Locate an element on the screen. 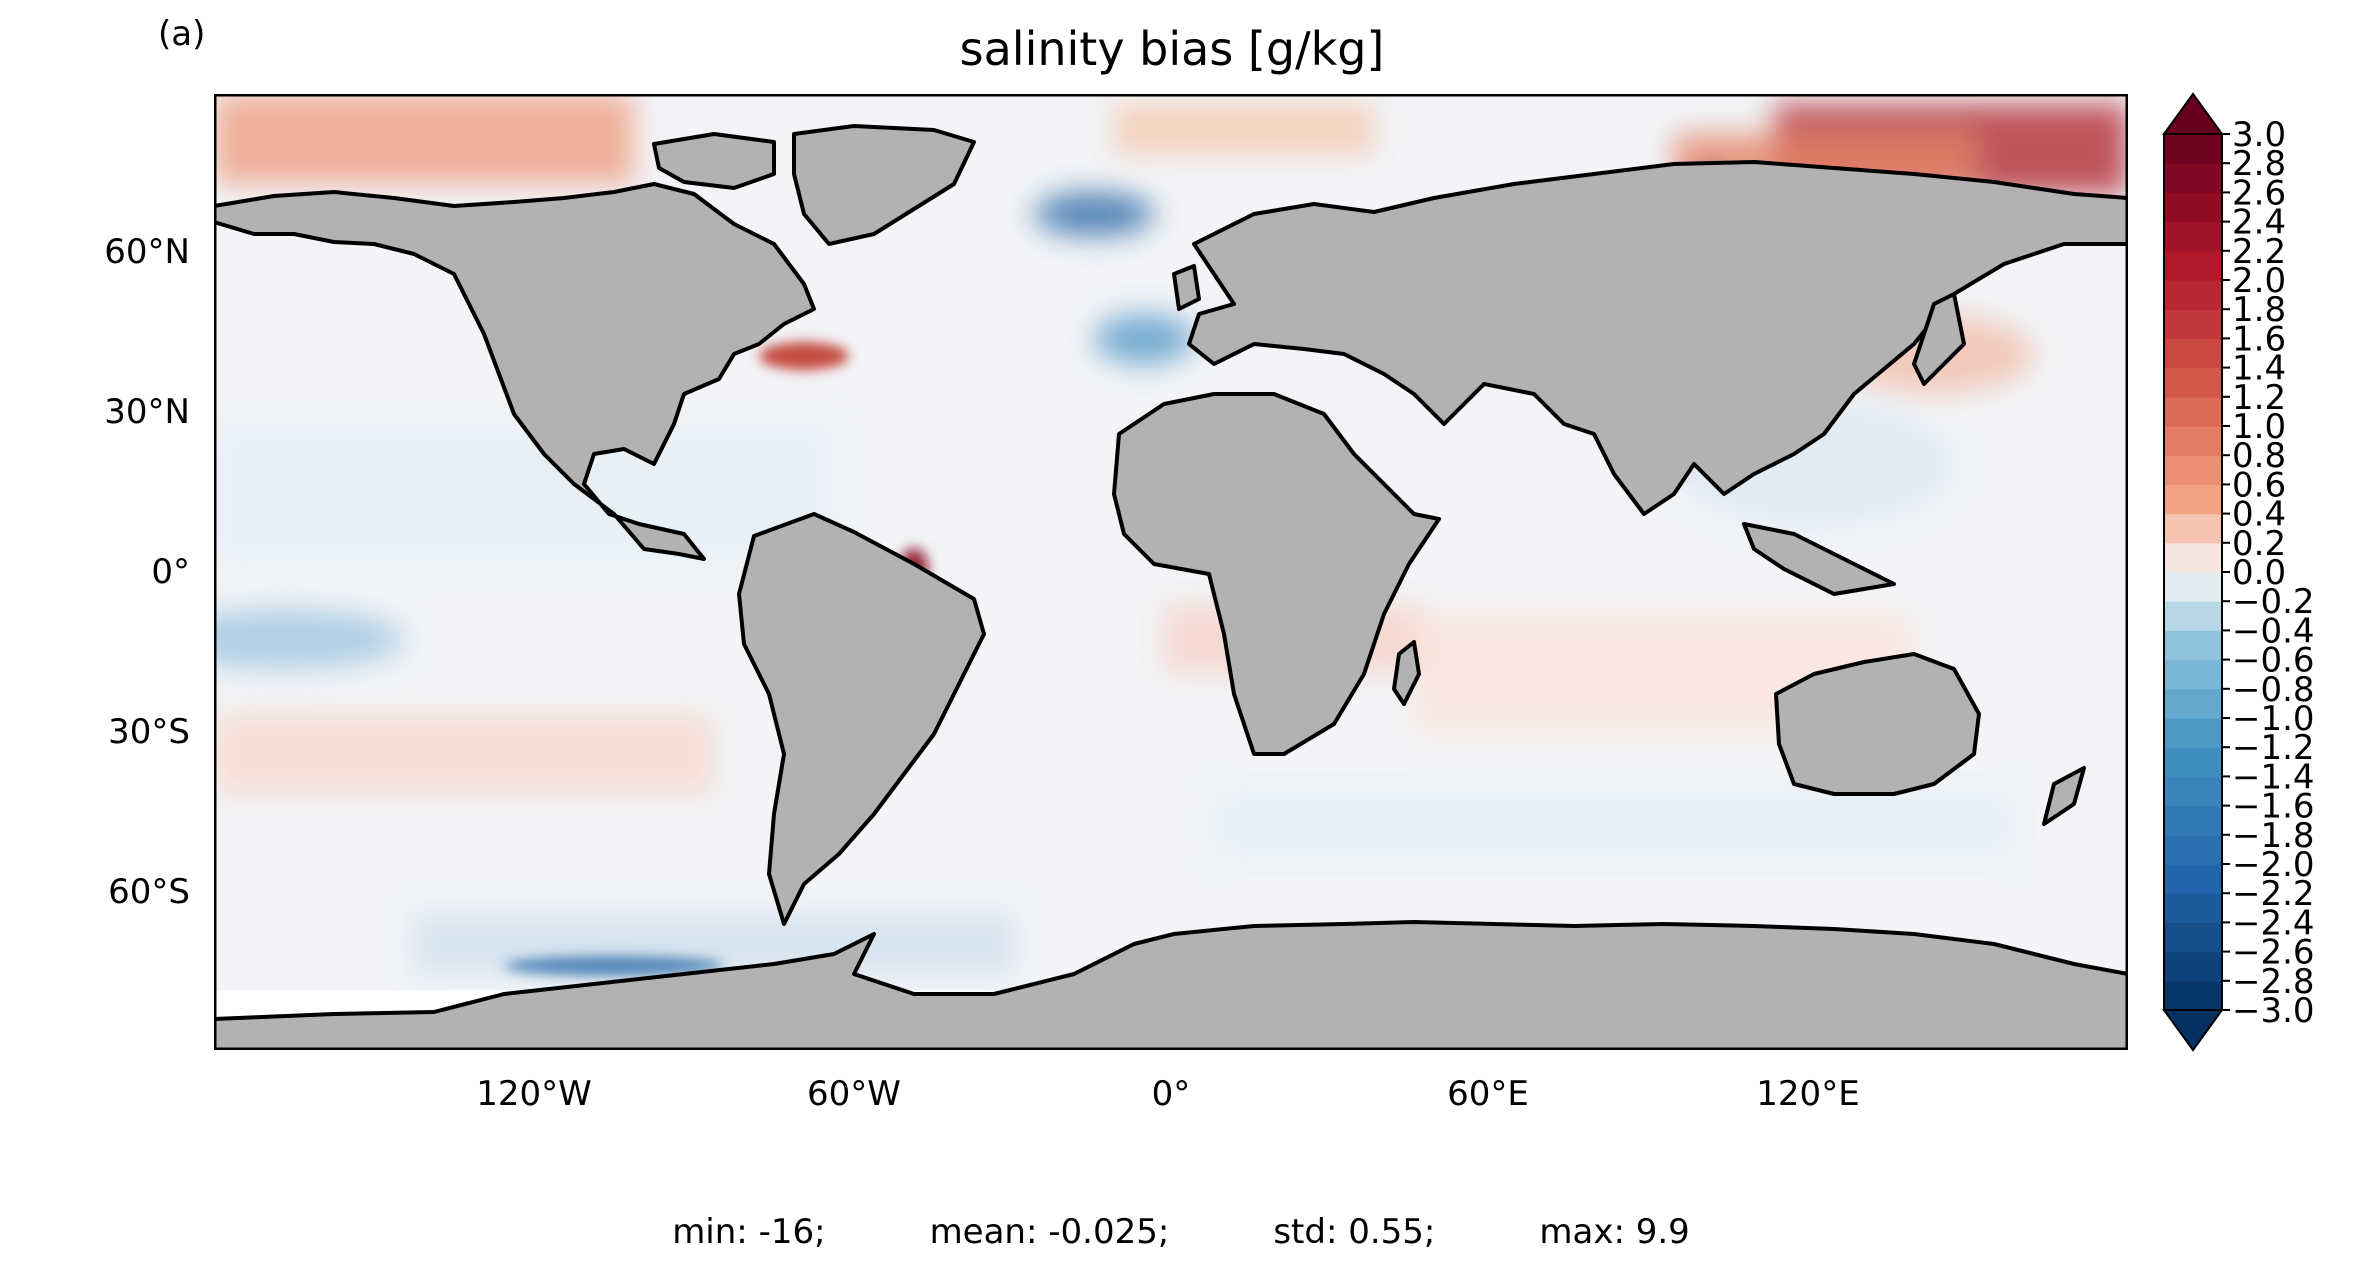 Image resolution: width=2362 pixels, height=1263 pixels. colorbar-tick-label: −2.4 is located at coordinates (2273, 923).